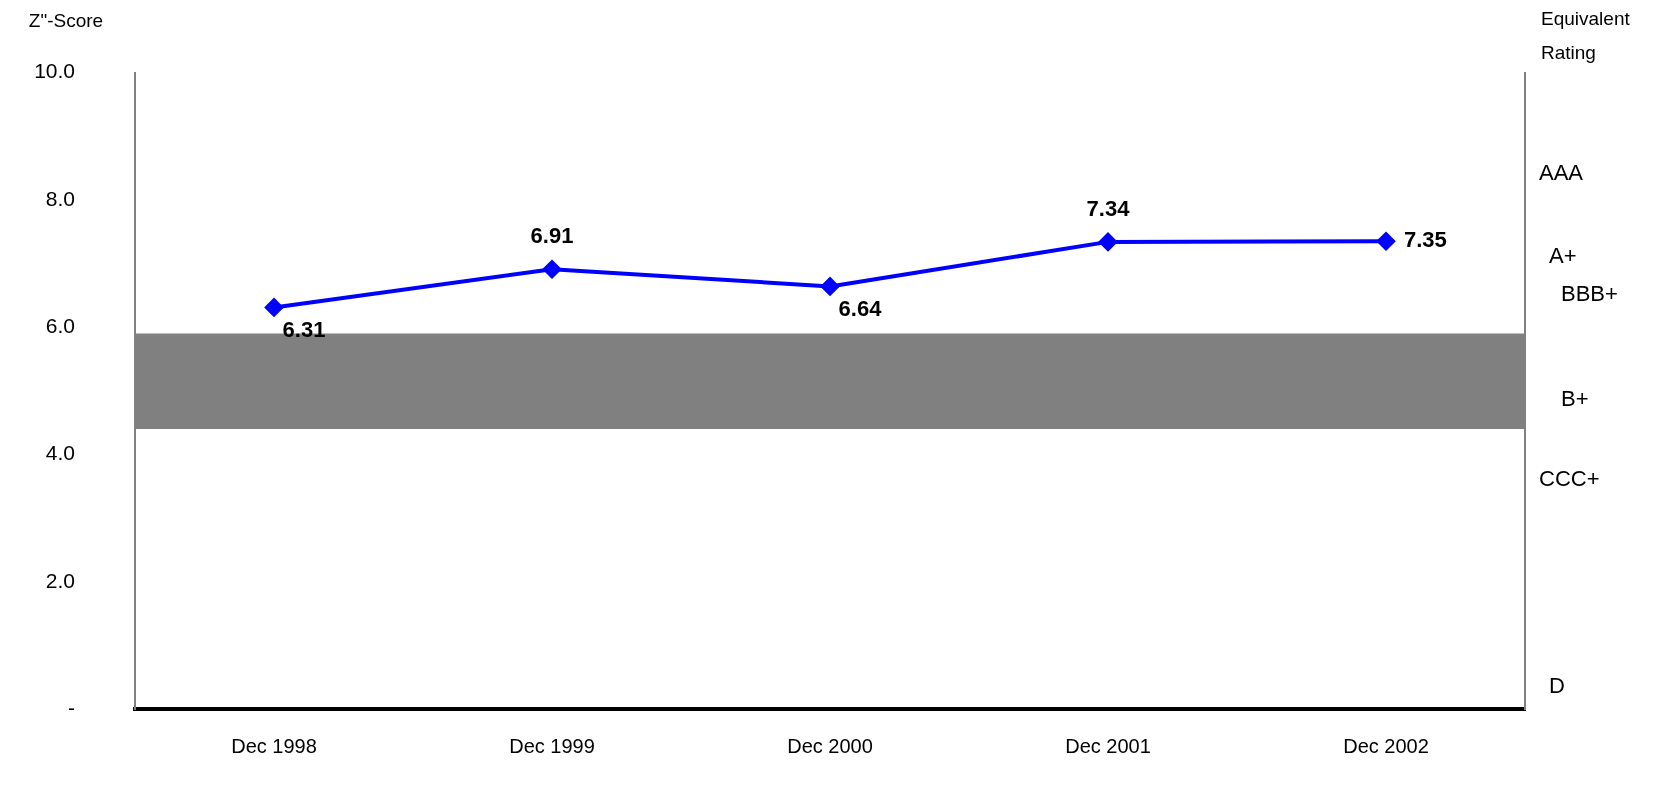 Image resolution: width=1675 pixels, height=795 pixels. I want to click on x-tick-label: Dec 2001, so click(1108, 745).